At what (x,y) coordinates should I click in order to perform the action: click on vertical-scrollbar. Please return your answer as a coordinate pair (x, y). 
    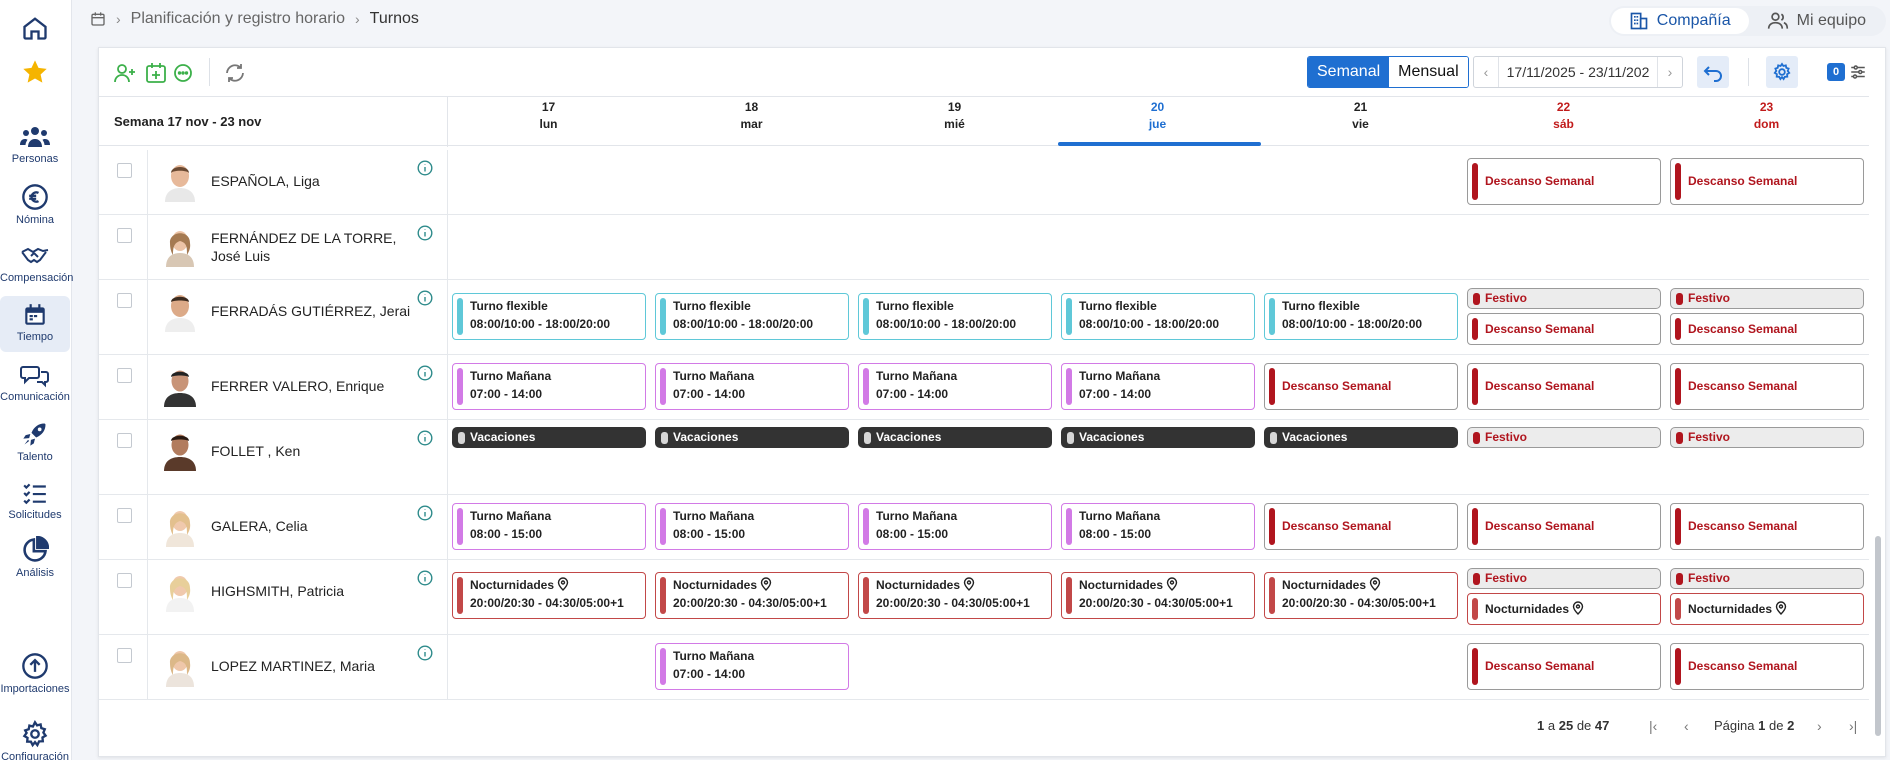
    Looking at the image, I should click on (1878, 445).